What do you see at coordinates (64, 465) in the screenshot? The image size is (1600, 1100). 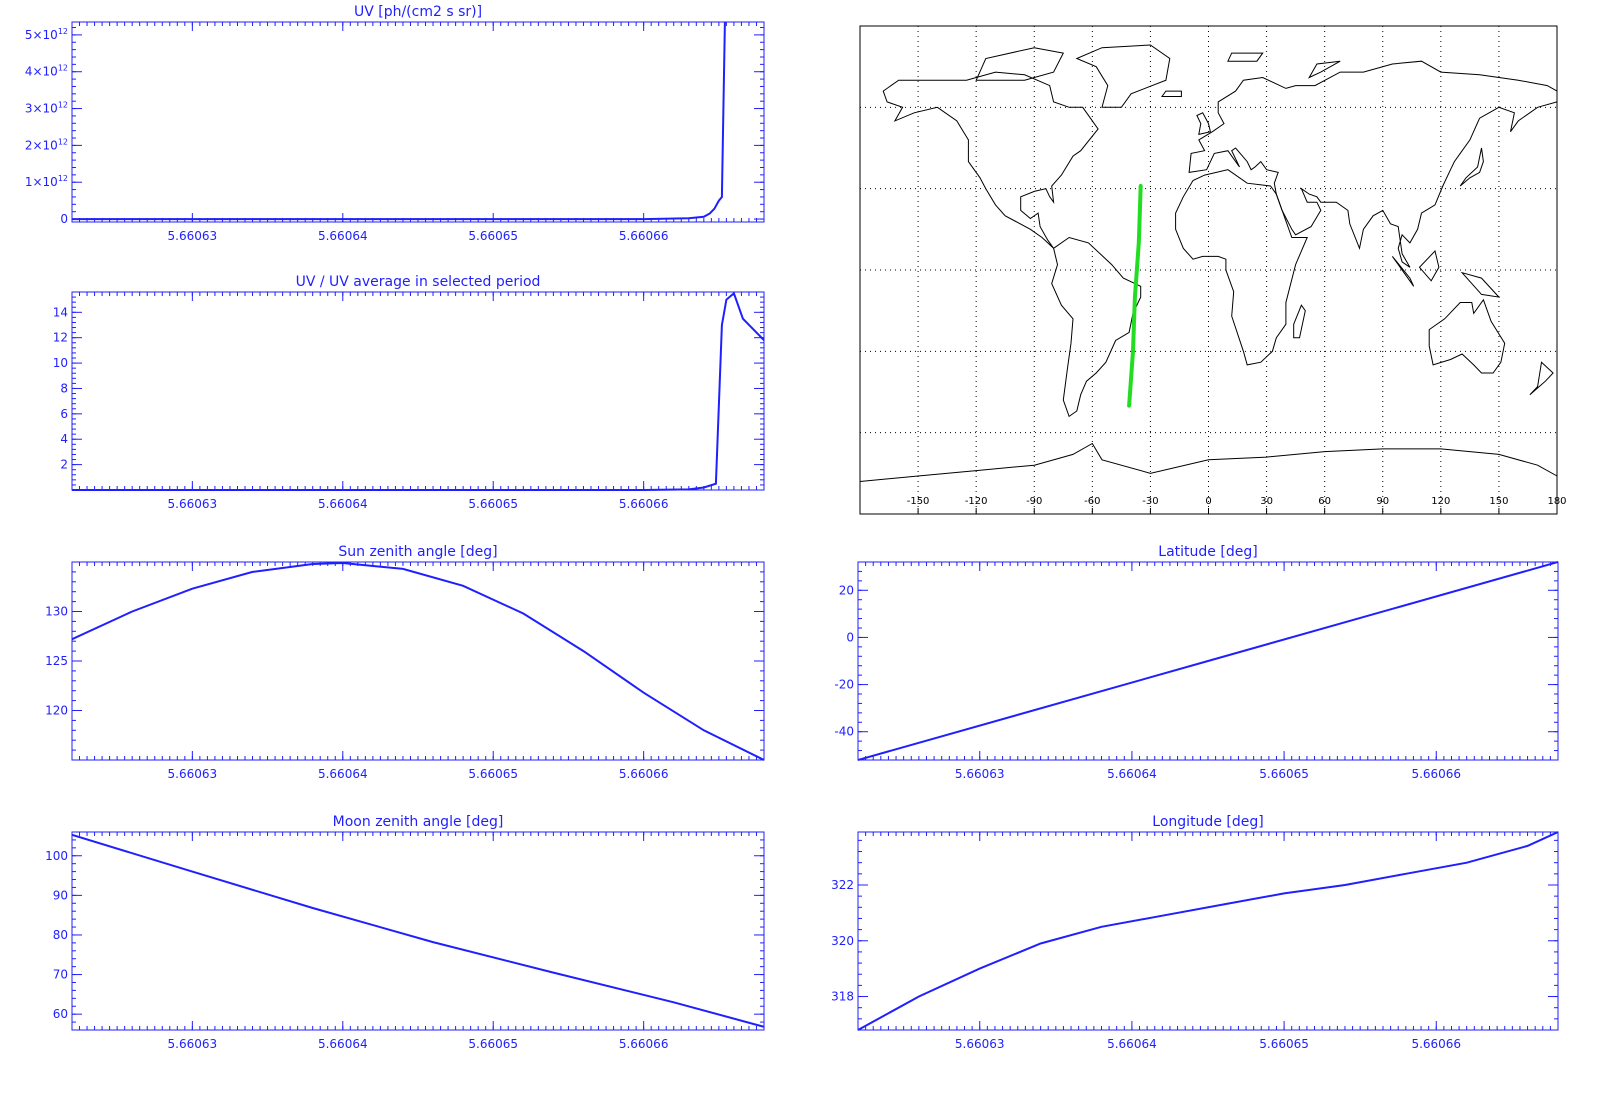 I see `y-tick-label: 2` at bounding box center [64, 465].